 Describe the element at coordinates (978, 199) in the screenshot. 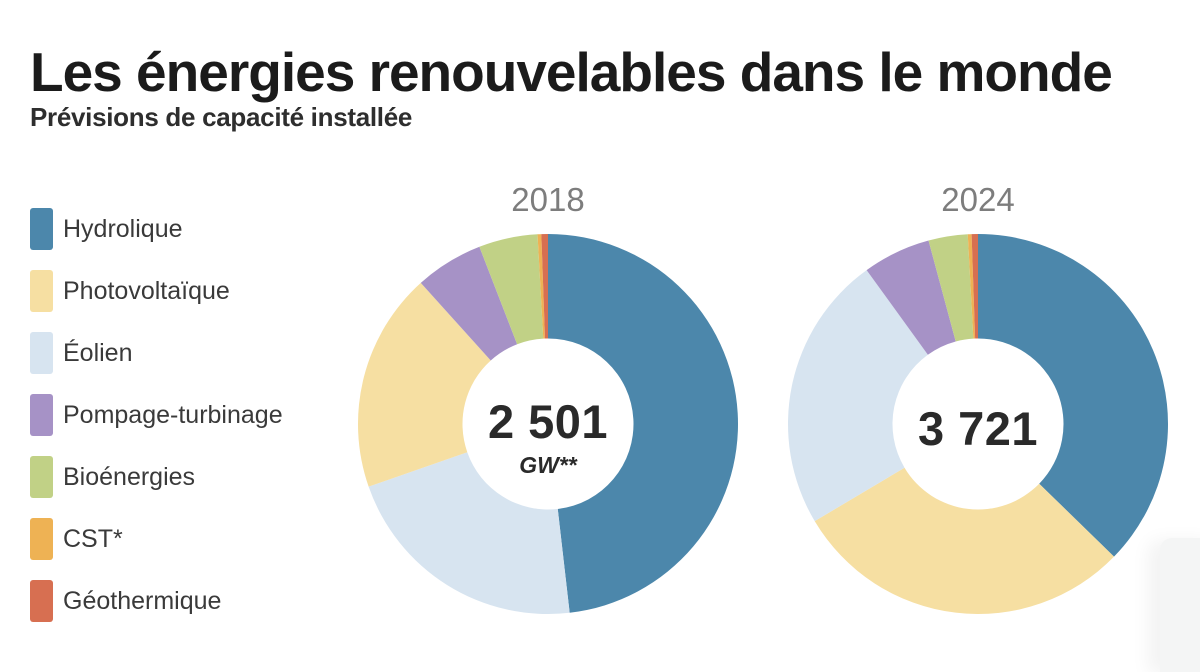

I see `year-label-2024: 2024` at that location.